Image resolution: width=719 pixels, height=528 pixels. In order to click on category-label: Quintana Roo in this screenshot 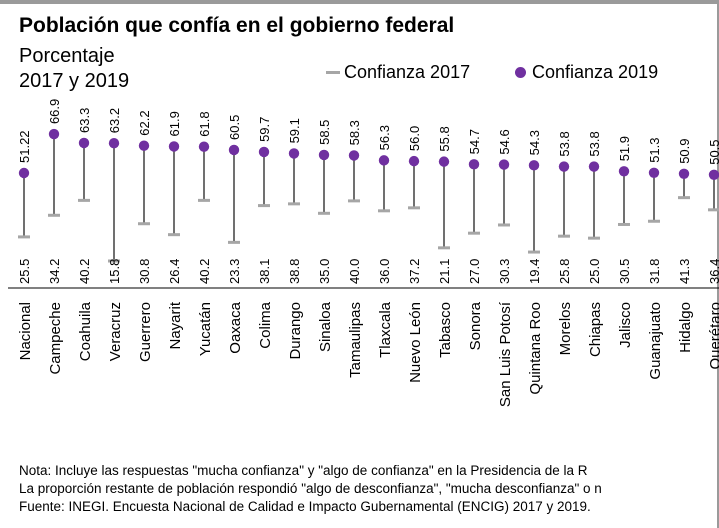, I will do `click(535, 348)`.